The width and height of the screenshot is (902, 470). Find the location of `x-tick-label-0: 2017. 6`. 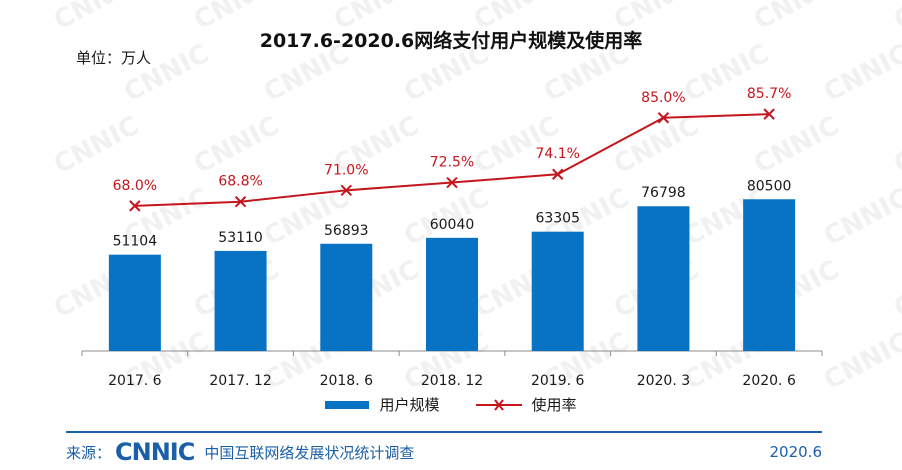

x-tick-label-0: 2017. 6 is located at coordinates (135, 381).